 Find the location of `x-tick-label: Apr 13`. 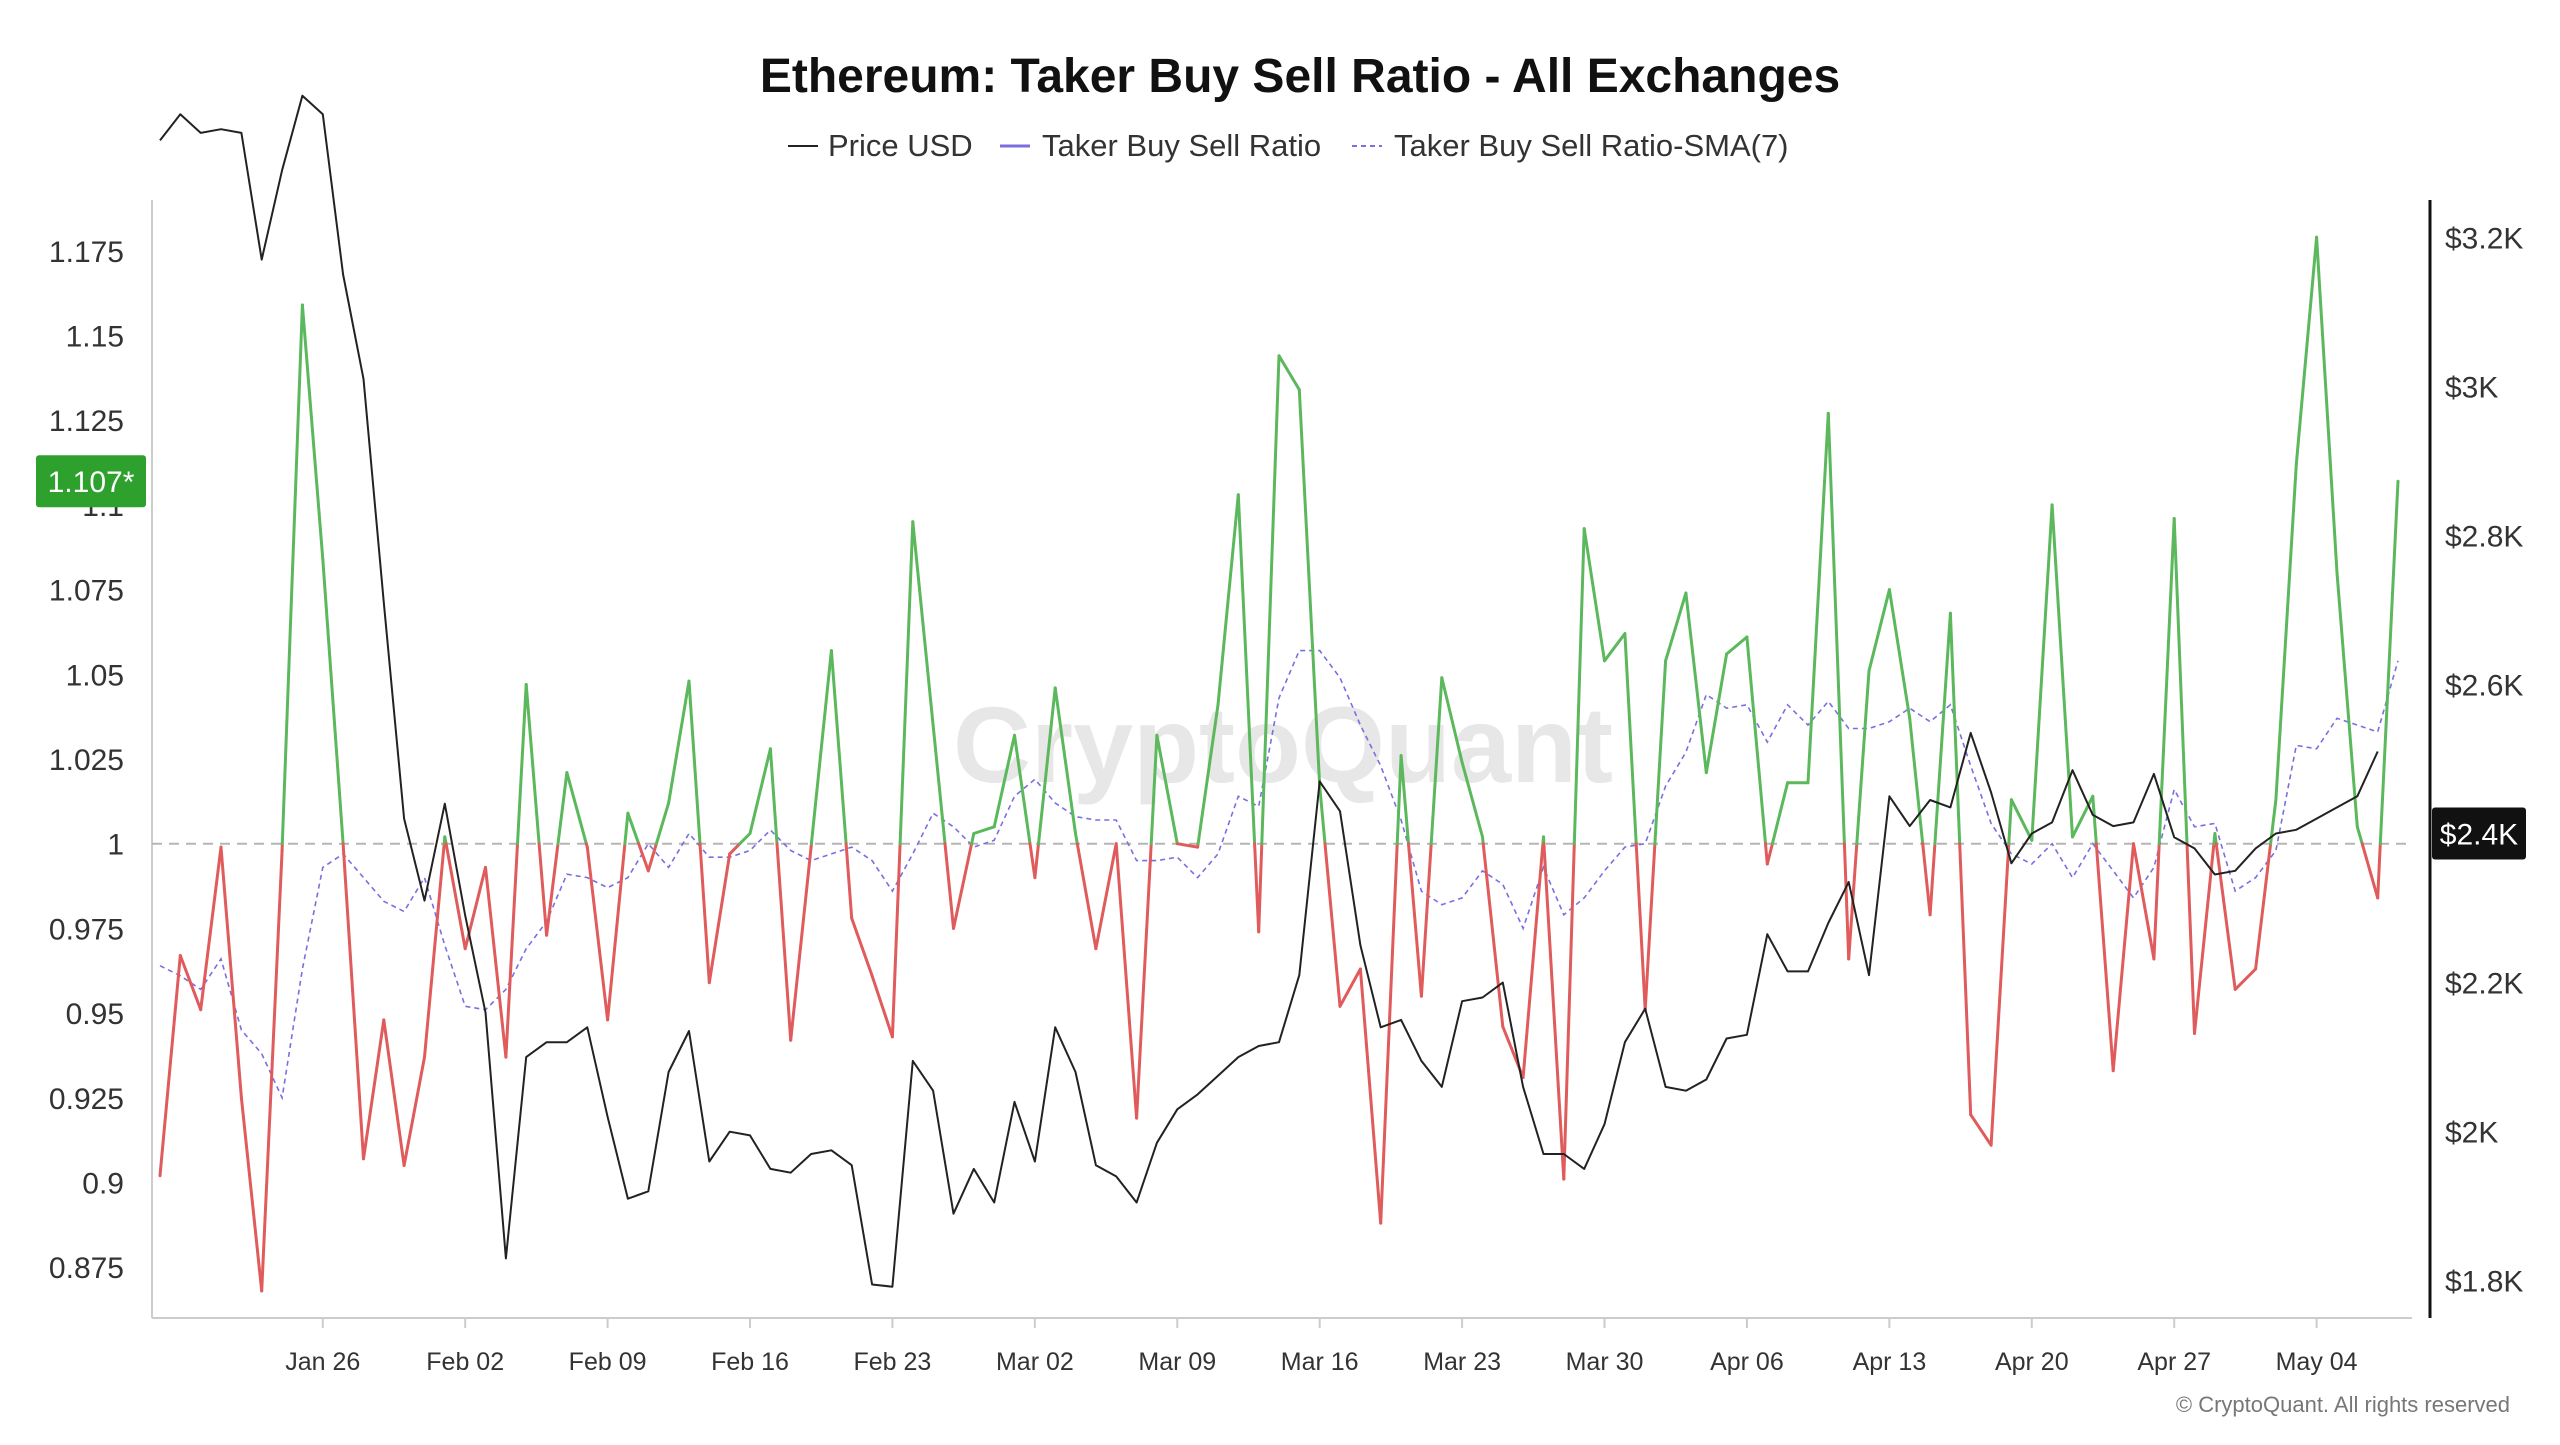

x-tick-label: Apr 13 is located at coordinates (1890, 1362).